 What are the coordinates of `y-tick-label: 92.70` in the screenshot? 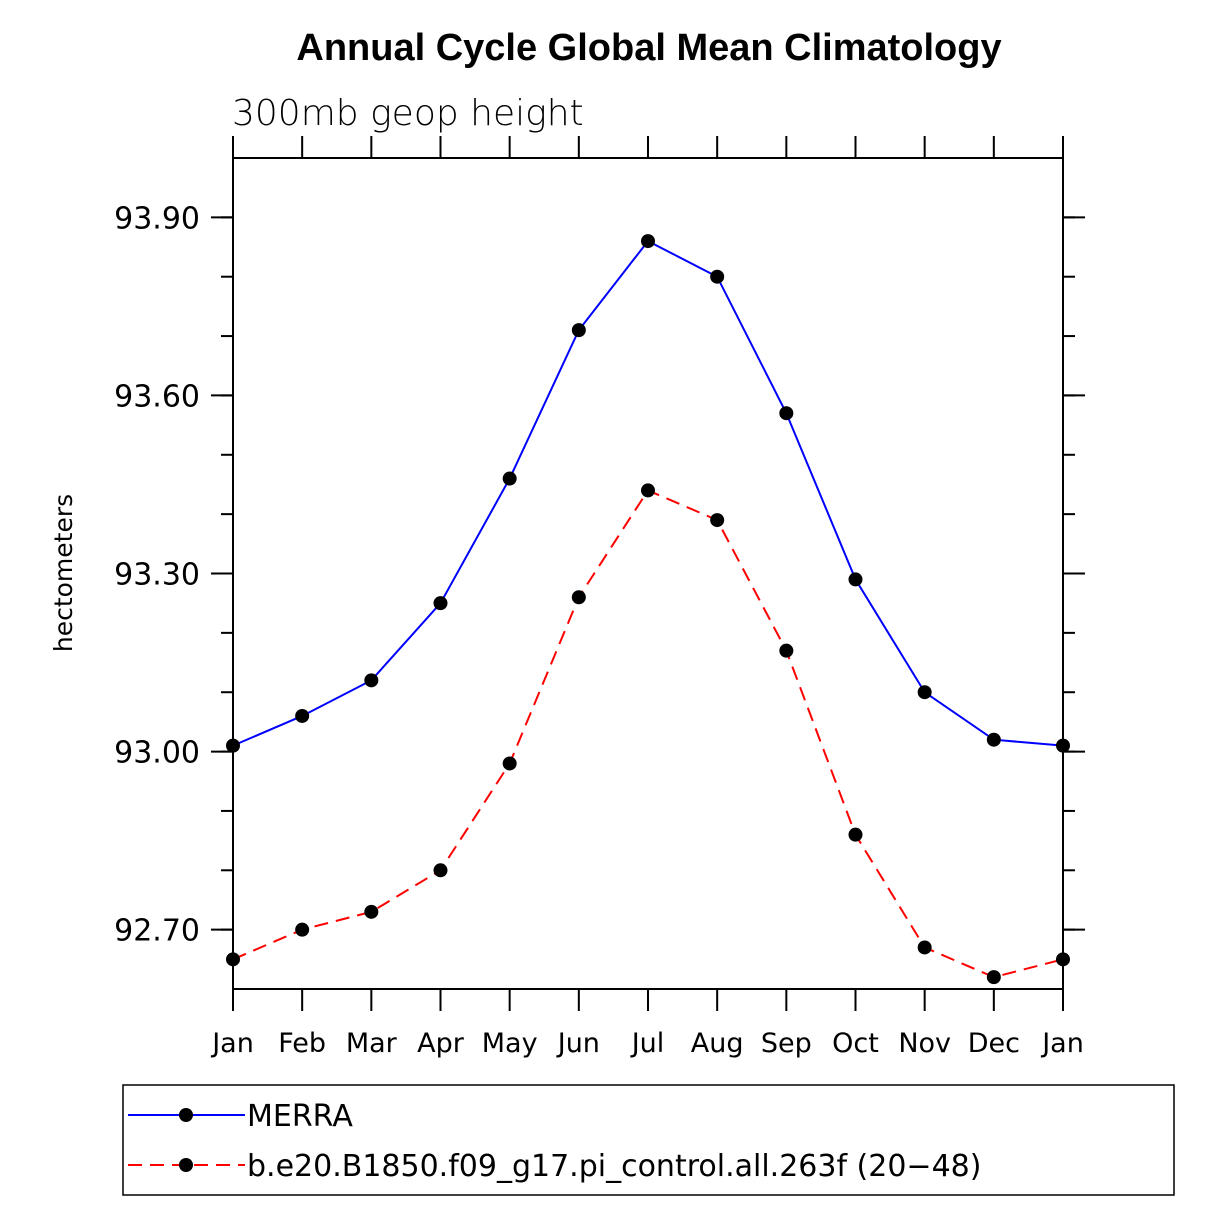 It's located at (157, 931).